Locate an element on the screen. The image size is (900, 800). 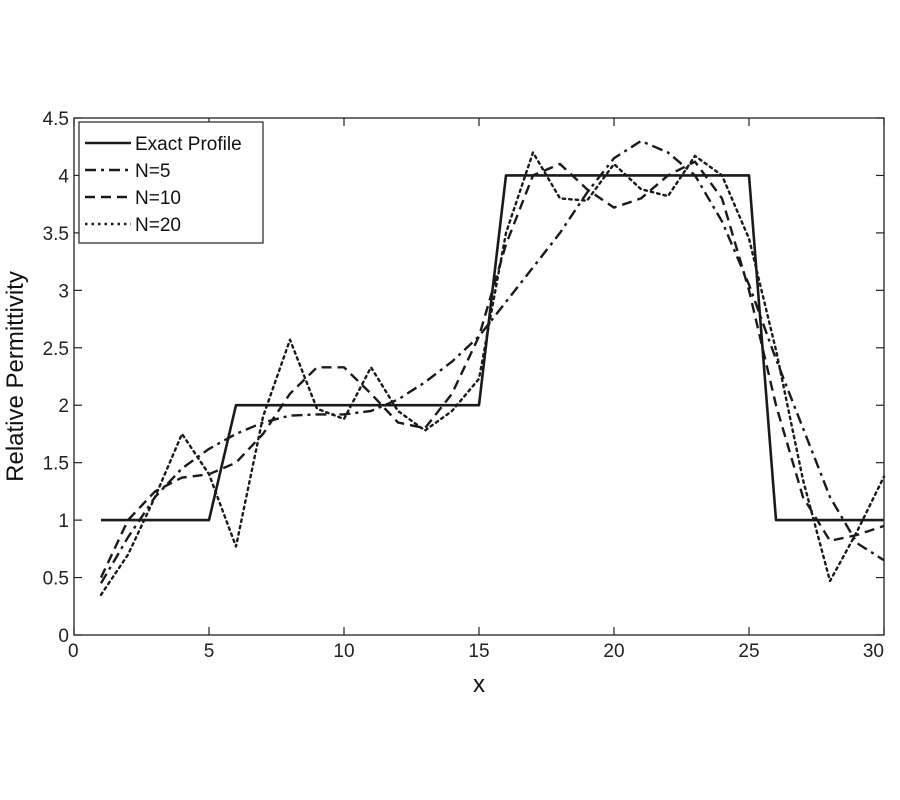
y-tick-label-9: 4.5 is located at coordinates (56, 119).